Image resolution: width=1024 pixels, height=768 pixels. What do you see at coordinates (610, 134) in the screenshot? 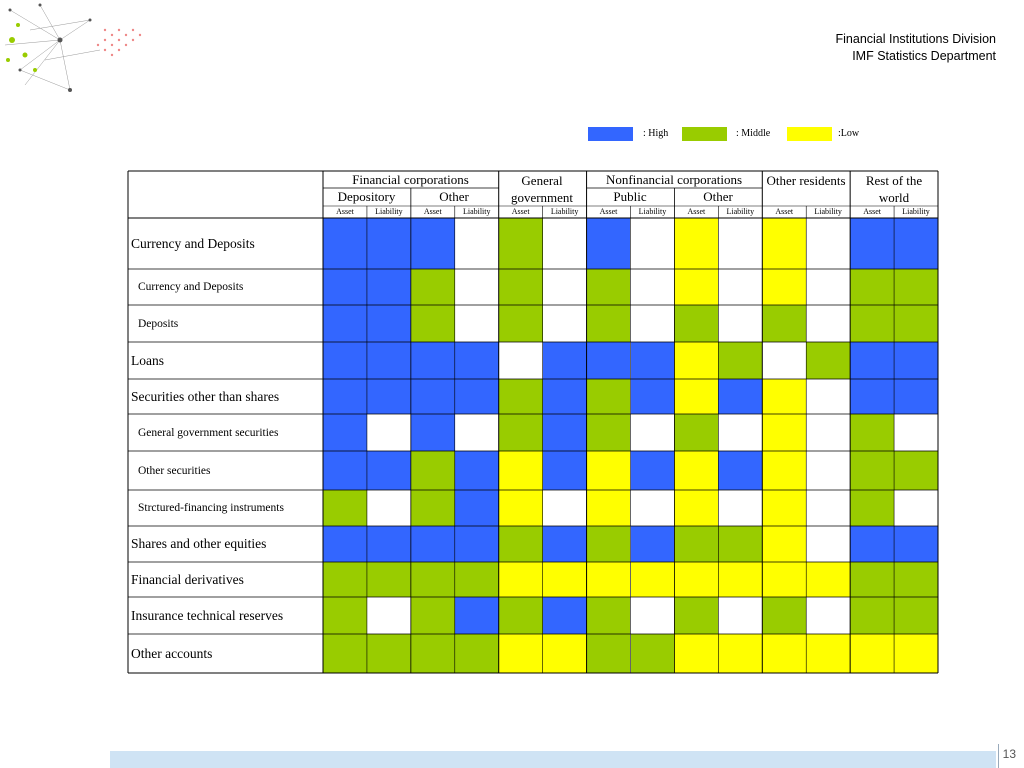
I see `legend-swatch-high` at bounding box center [610, 134].